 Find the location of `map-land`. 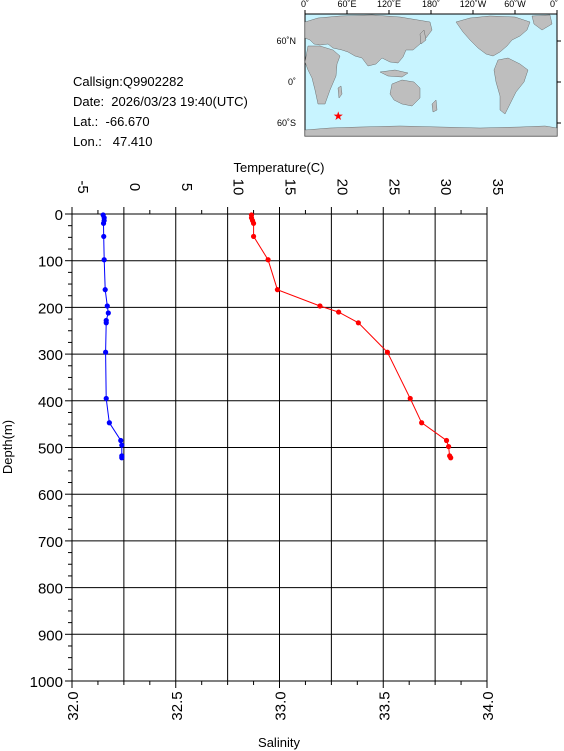

map-land is located at coordinates (431, 75).